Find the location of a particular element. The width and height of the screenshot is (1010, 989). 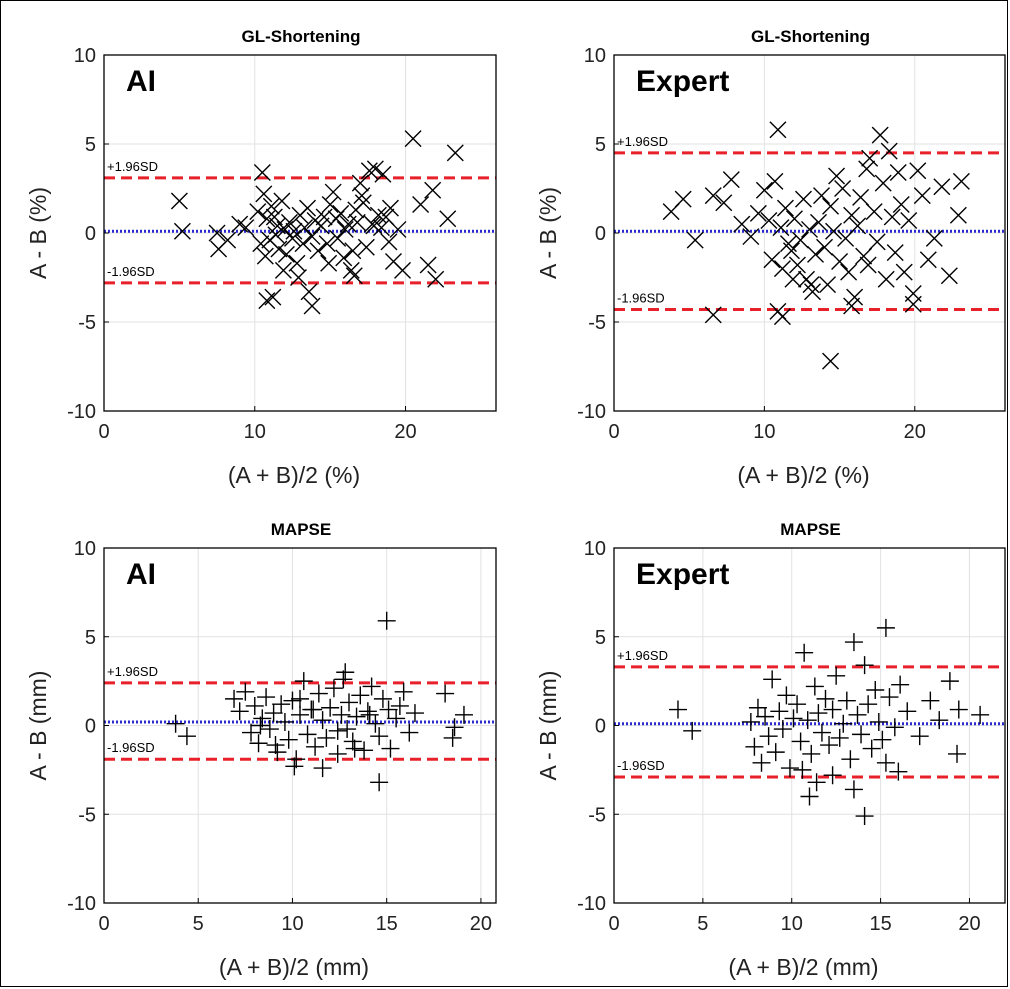

data-points is located at coordinates (317, 222).